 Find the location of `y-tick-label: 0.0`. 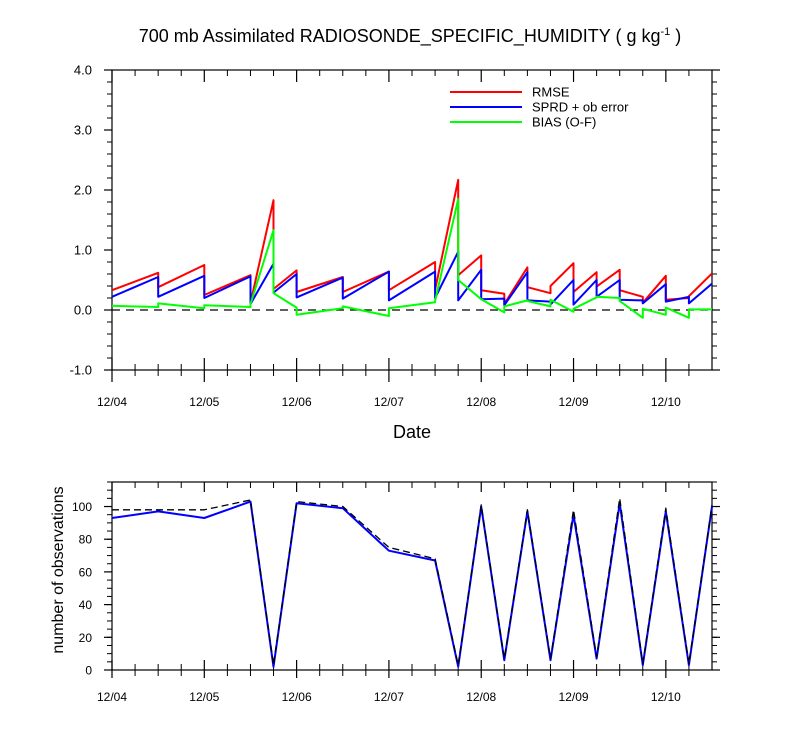

y-tick-label: 0.0 is located at coordinates (83, 310).